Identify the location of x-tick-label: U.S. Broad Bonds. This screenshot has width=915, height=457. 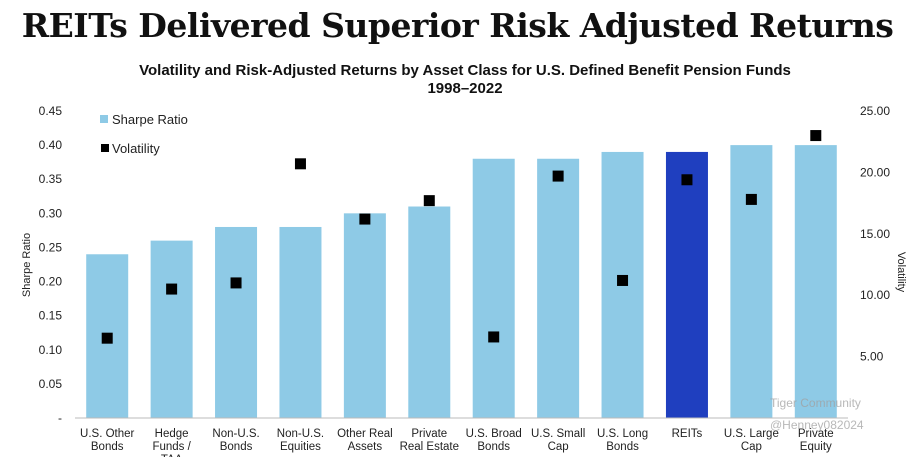
(494, 440).